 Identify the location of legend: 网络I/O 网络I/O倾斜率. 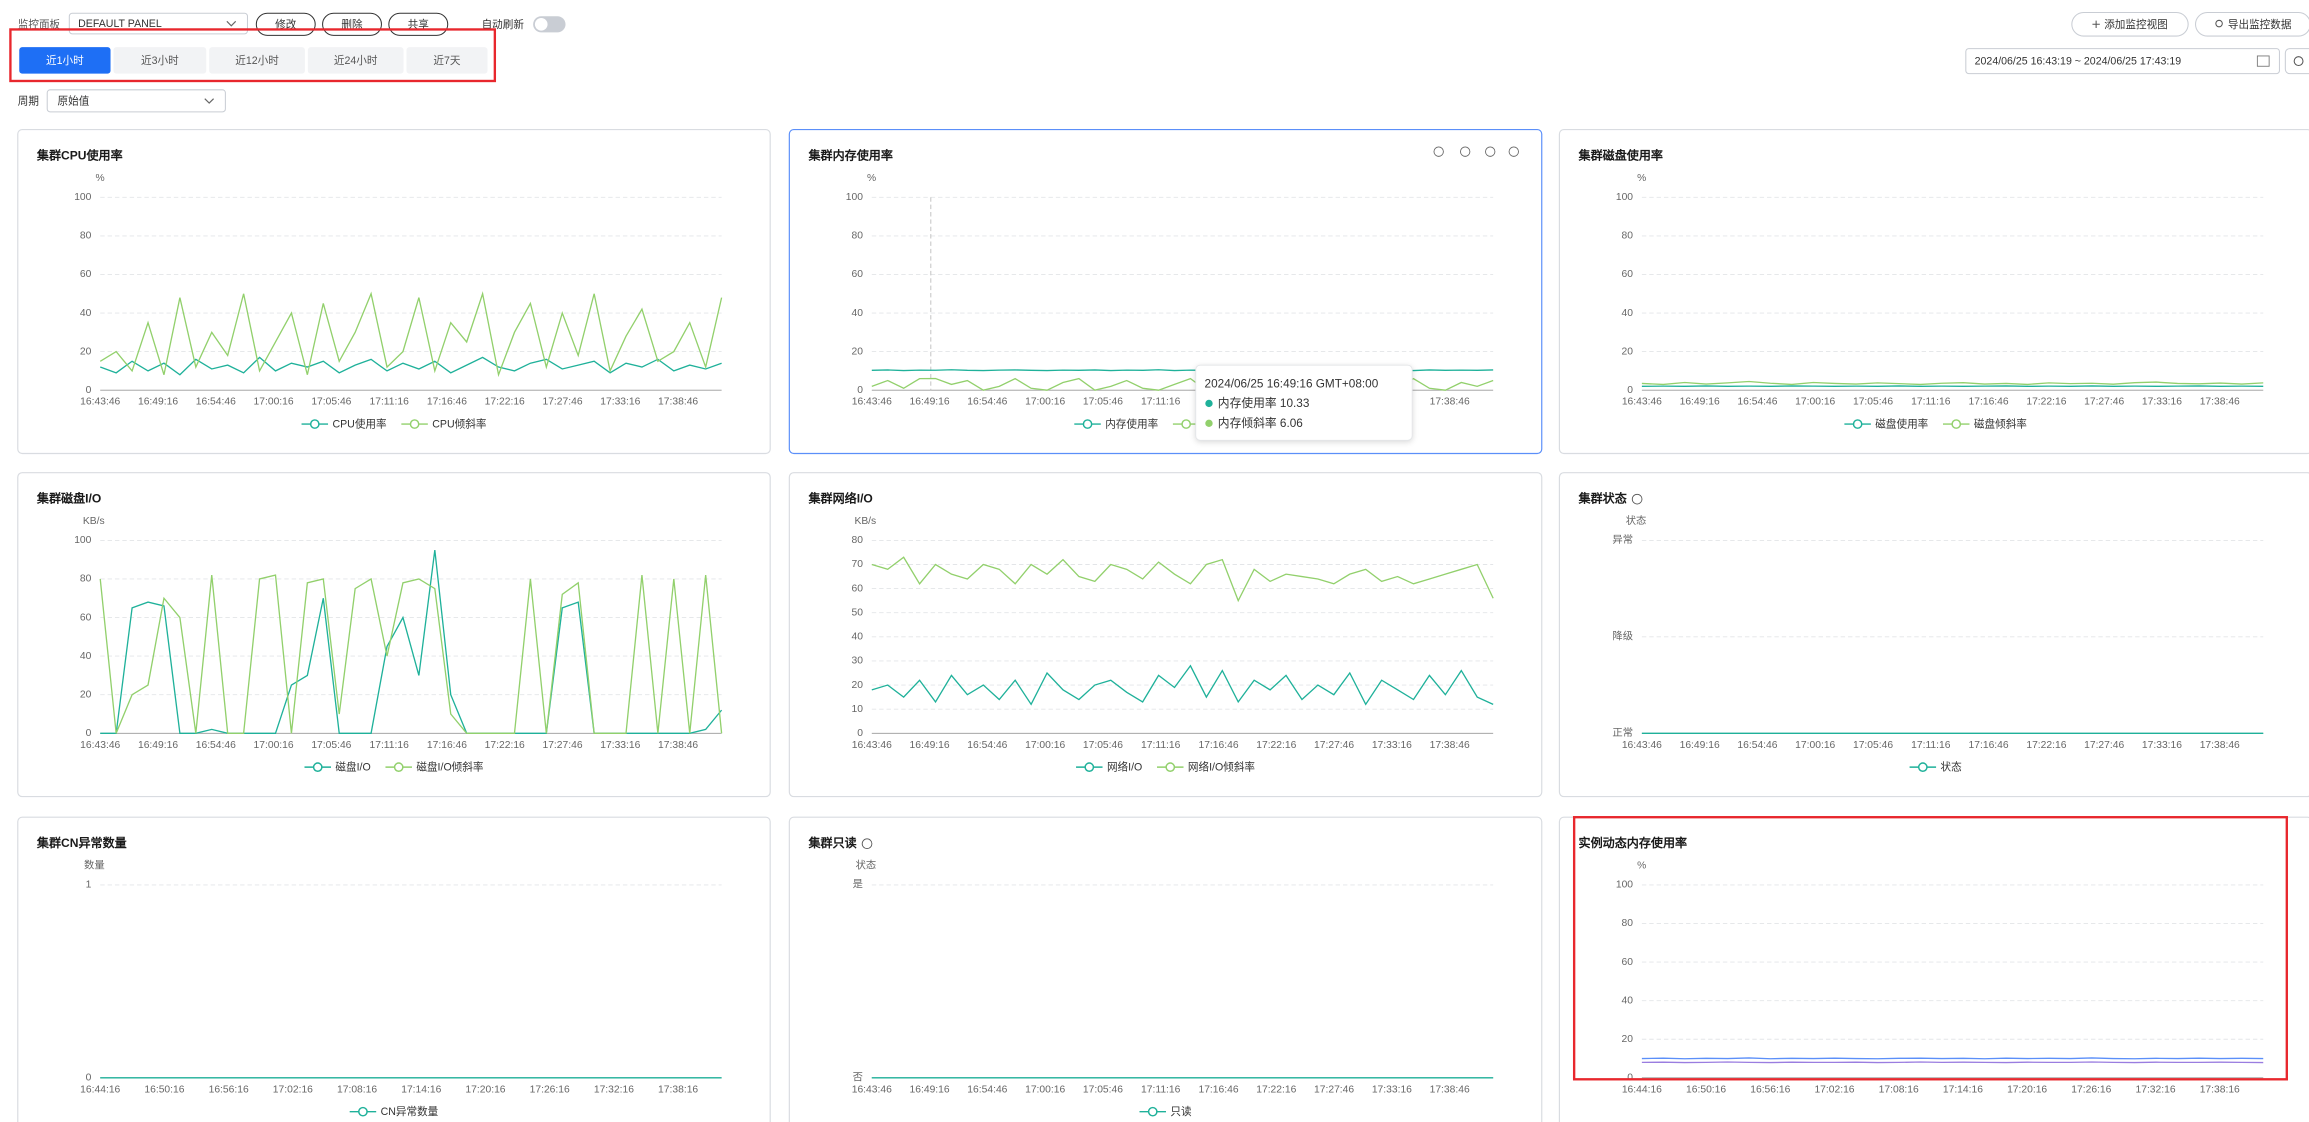
(1165, 767).